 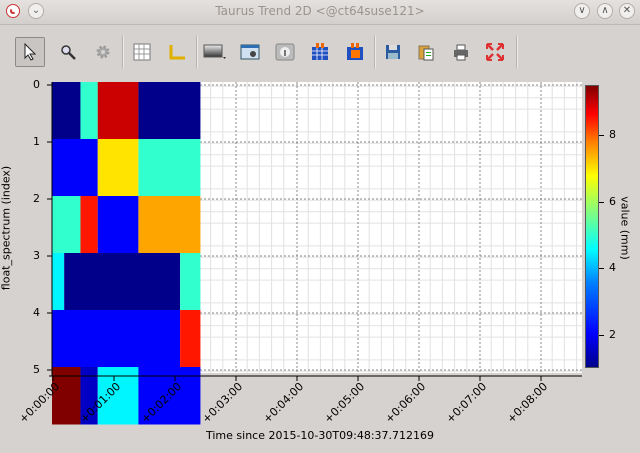 I want to click on pointer-icon, so click(x=30, y=52).